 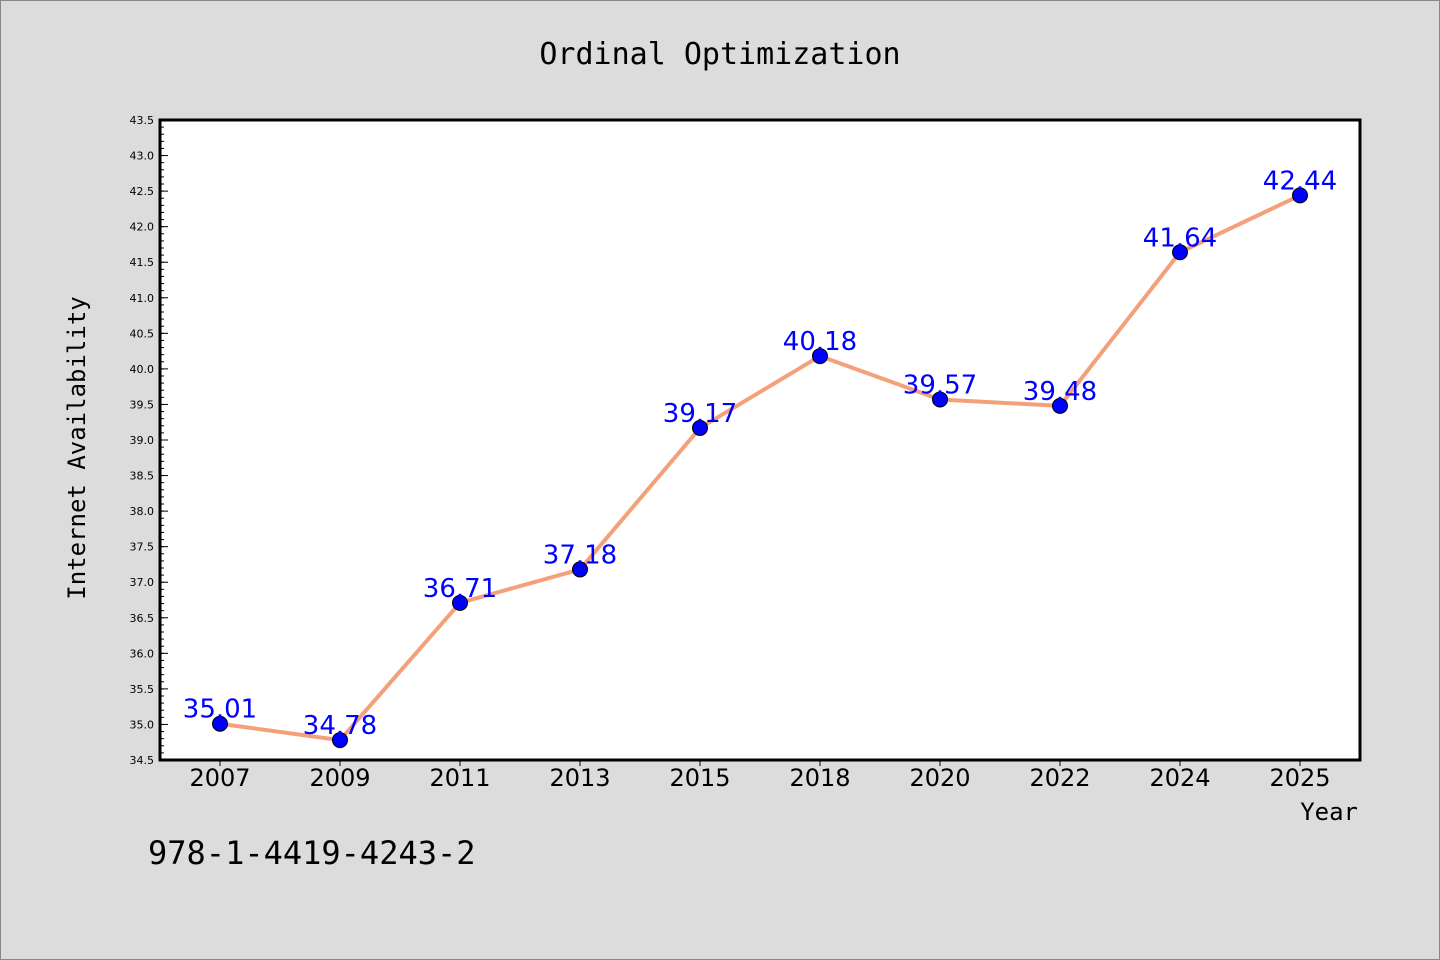 What do you see at coordinates (142, 191) in the screenshot?
I see `y-tick-label: 42.5` at bounding box center [142, 191].